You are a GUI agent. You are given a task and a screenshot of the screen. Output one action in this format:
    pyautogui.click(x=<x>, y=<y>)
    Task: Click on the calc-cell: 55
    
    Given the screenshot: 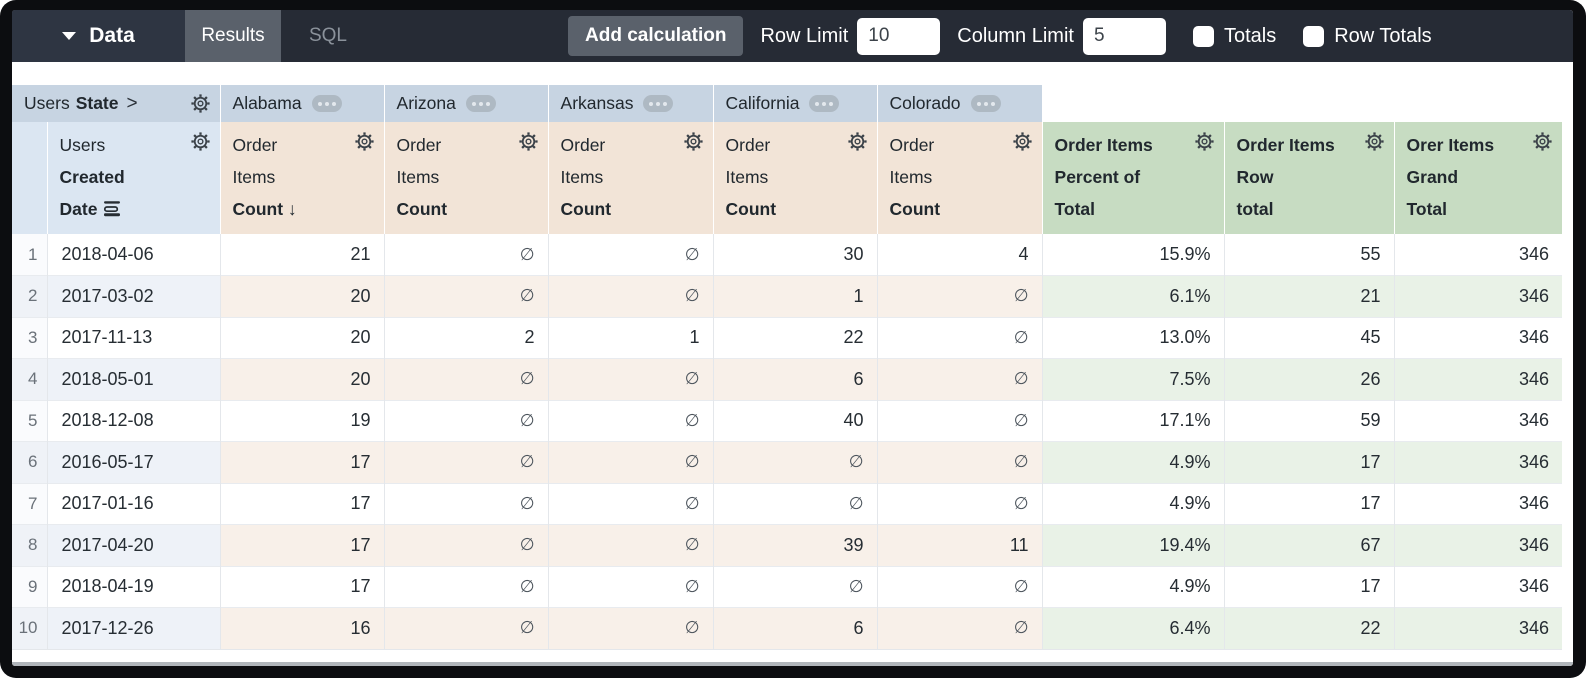 What is the action you would take?
    pyautogui.click(x=1309, y=255)
    